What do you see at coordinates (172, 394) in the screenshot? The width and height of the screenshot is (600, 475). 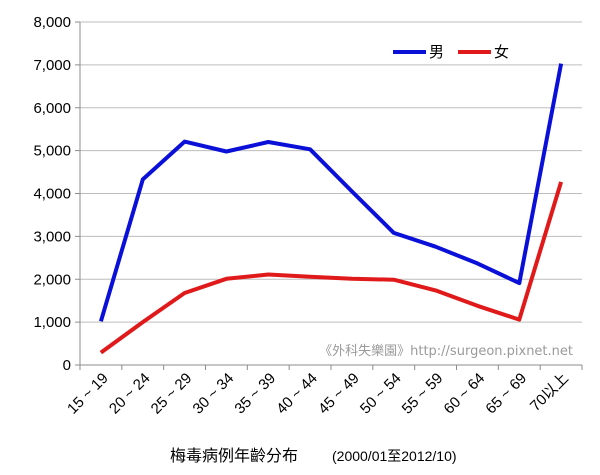 I see `x-tick-label: 25 ~ 29` at bounding box center [172, 394].